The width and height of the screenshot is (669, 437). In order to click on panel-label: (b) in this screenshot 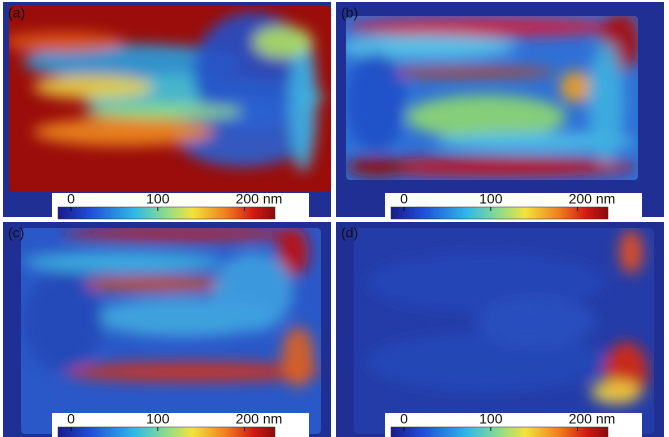, I will do `click(349, 13)`.